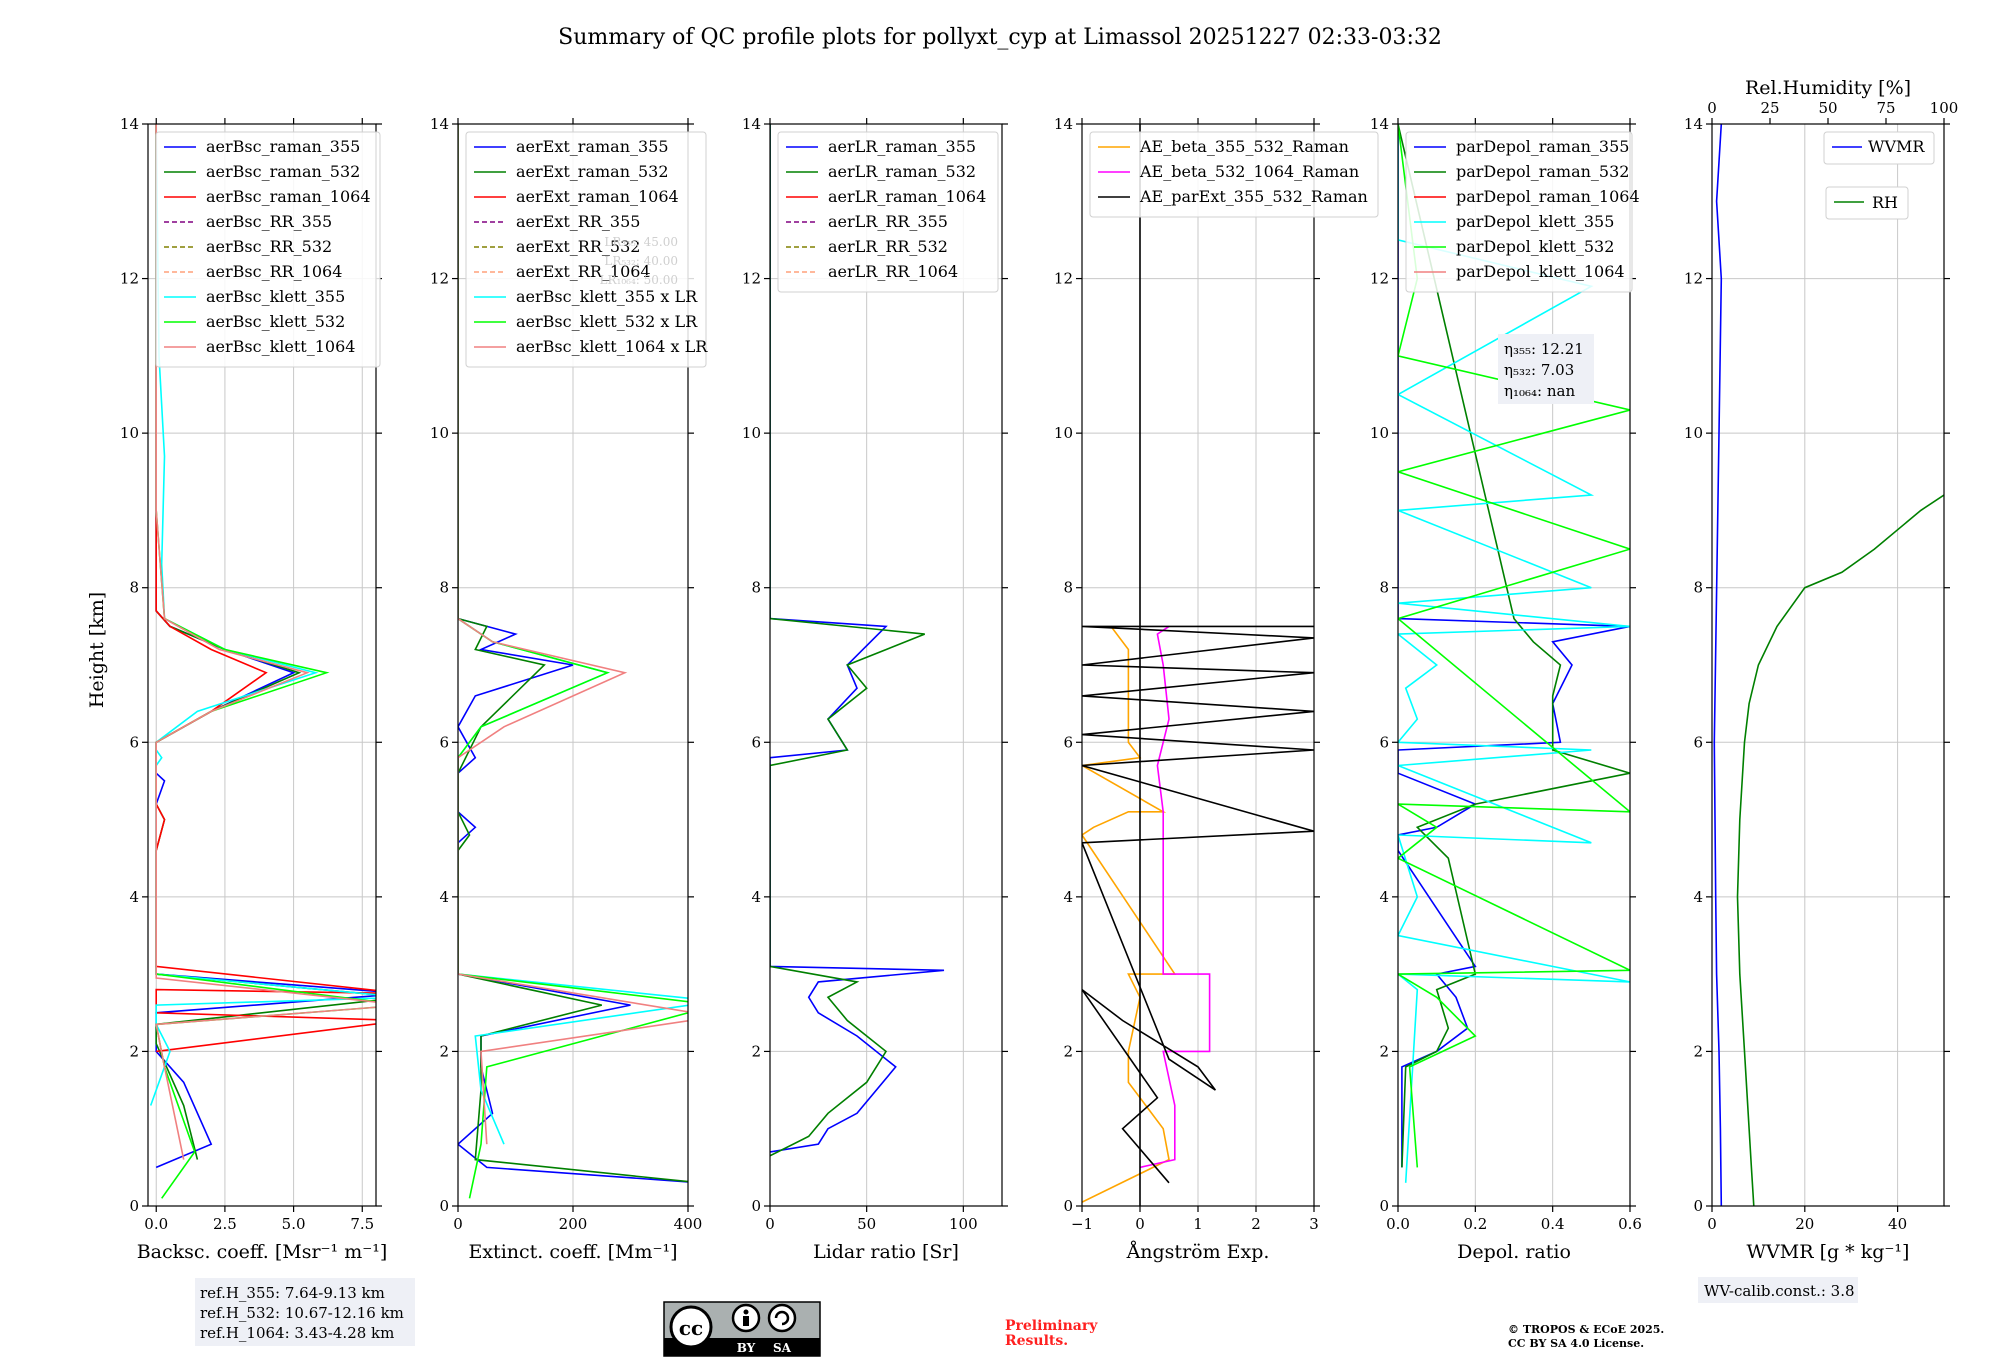 The width and height of the screenshot is (2000, 1364). I want to click on legend-entry-aerlr-raman-355: aerLR_raman_355, so click(902, 146).